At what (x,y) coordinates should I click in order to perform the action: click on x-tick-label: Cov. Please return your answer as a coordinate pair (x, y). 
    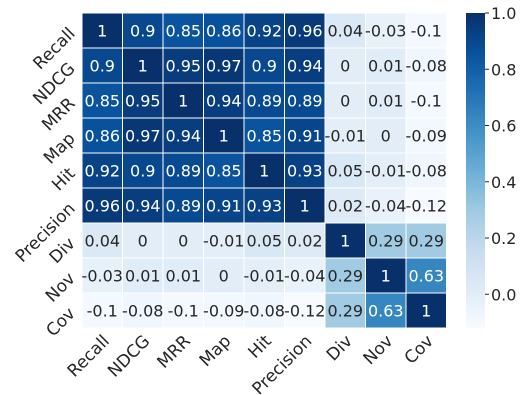
    Looking at the image, I should click on (419, 349).